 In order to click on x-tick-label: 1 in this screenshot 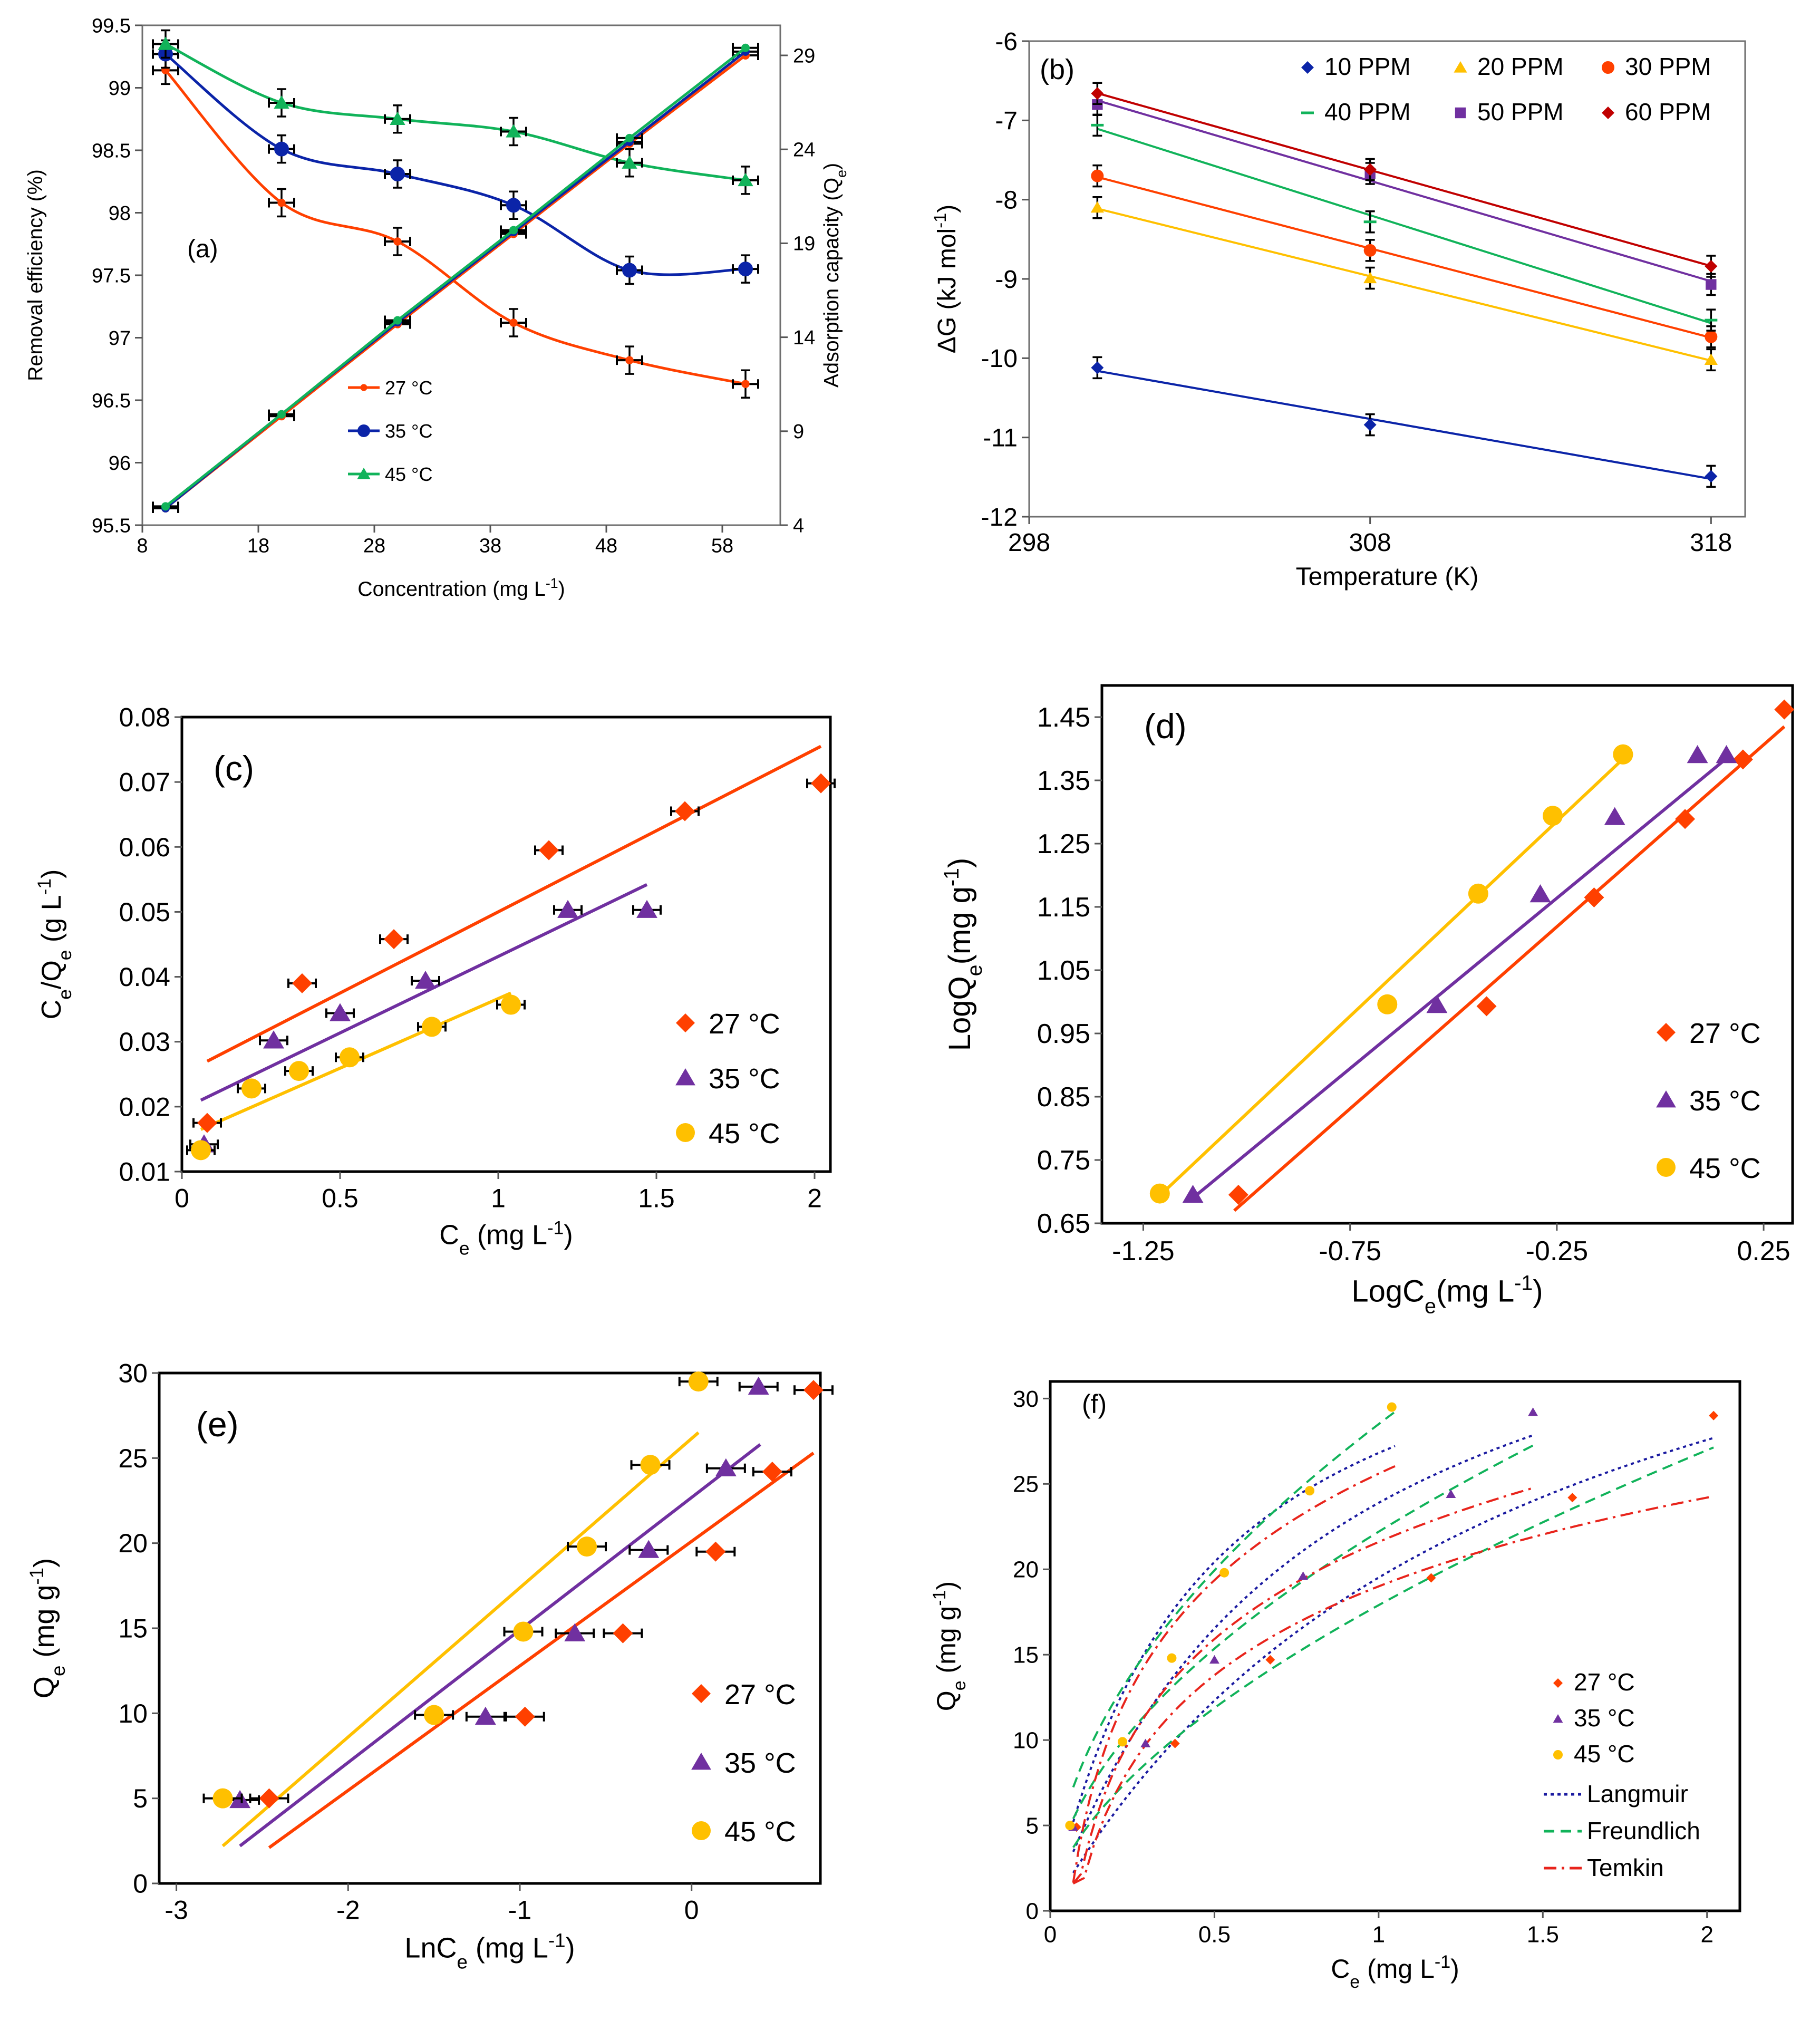, I will do `click(1378, 1934)`.